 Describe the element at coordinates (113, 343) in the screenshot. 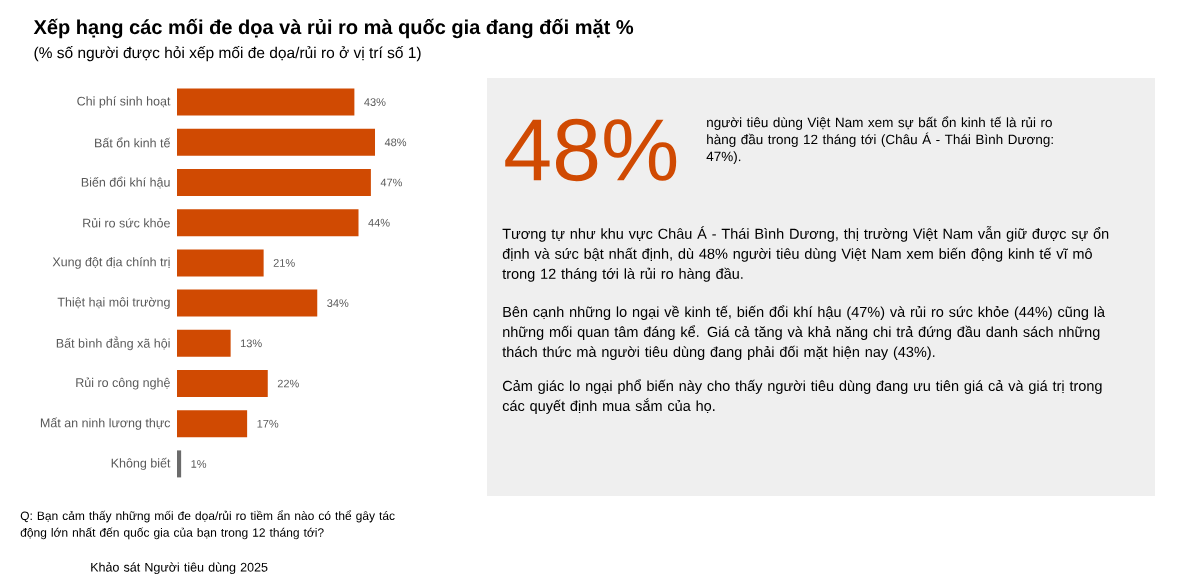

I see `y-tick-label: Bất bình đẳng xã hội` at that location.